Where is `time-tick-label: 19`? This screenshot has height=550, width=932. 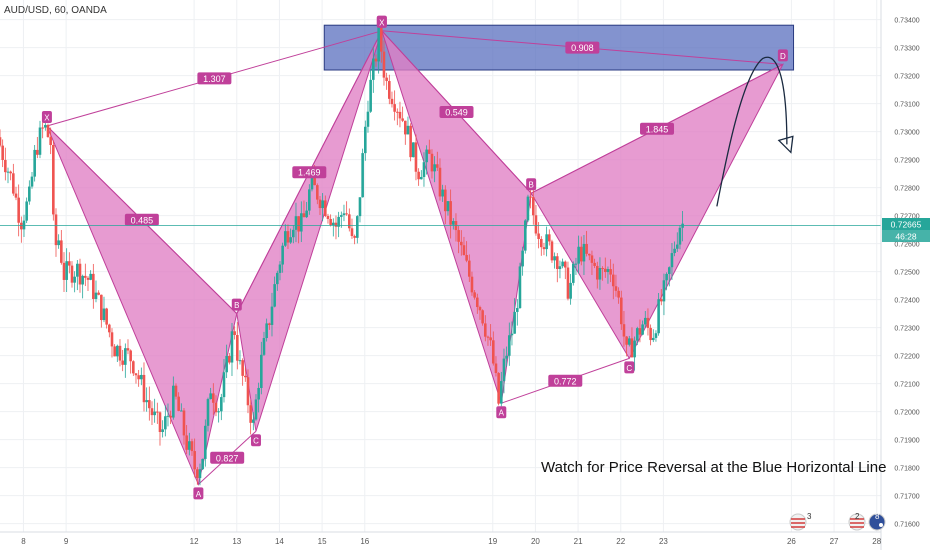 time-tick-label: 19 is located at coordinates (492, 541).